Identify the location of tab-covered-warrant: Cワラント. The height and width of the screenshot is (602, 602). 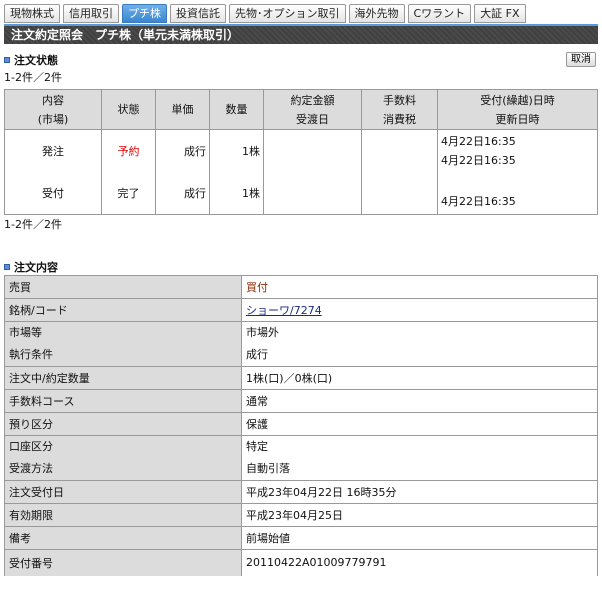
(439, 13).